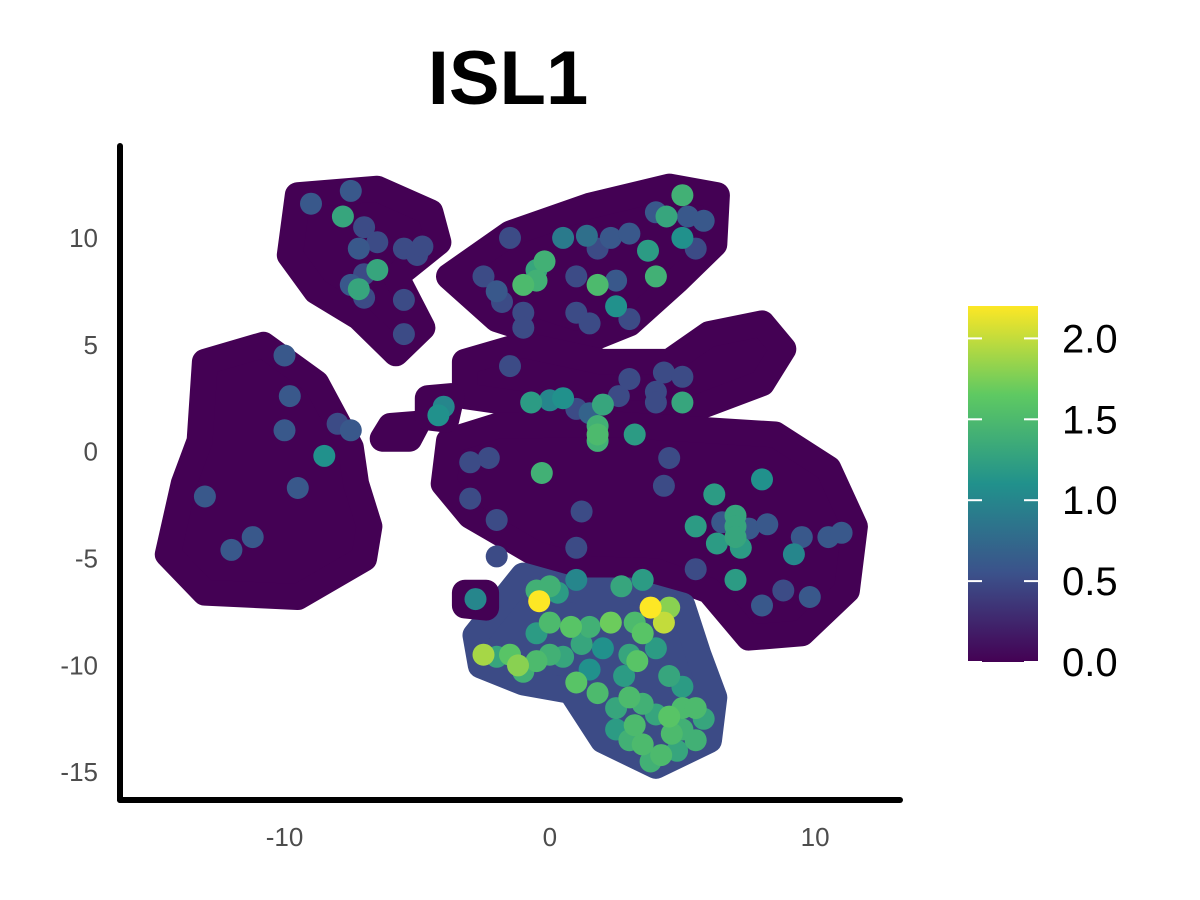 The image size is (1200, 900). Describe the element at coordinates (1090, 339) in the screenshot. I see `colorbar-label: 2.0` at that location.